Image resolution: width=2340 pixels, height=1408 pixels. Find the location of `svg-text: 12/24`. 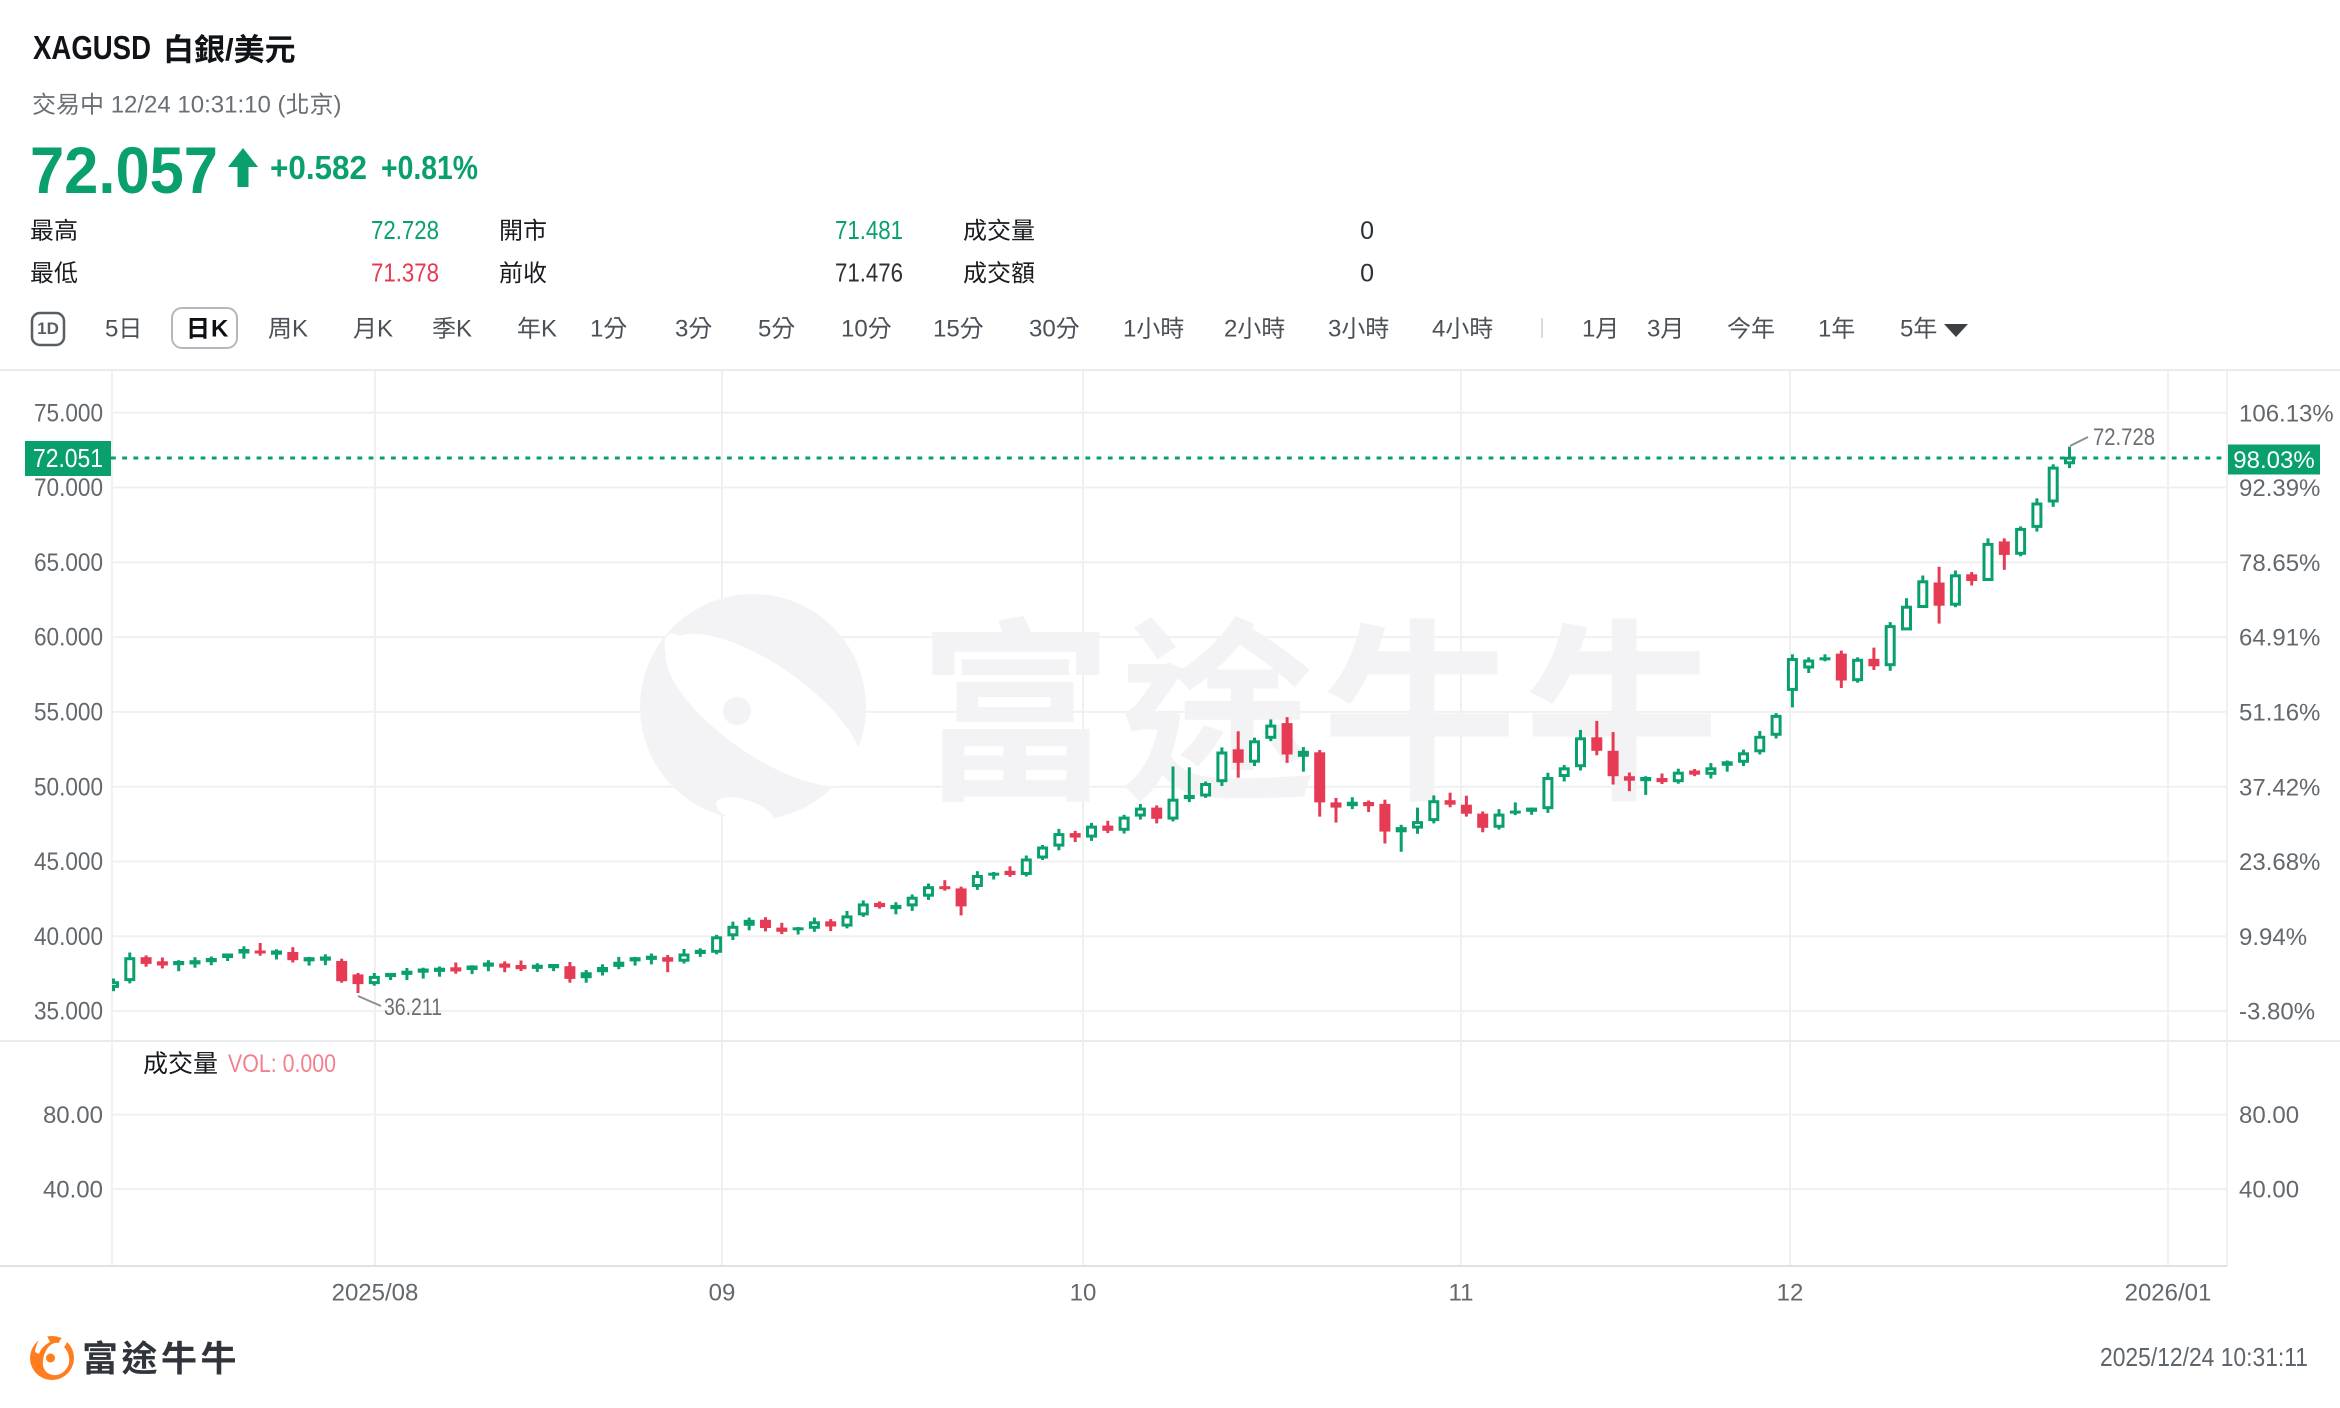

svg-text: 12/24 is located at coordinates (141, 105).